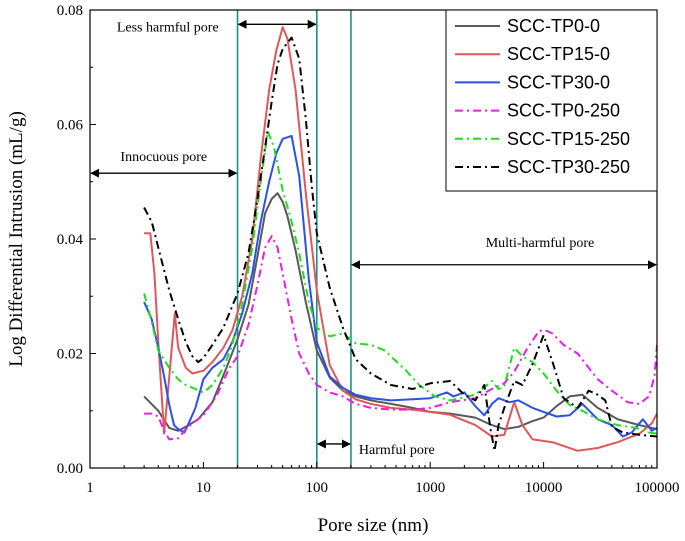 This screenshot has height=541, width=685. Describe the element at coordinates (430, 488) in the screenshot. I see `x-tick-label: 1000` at that location.